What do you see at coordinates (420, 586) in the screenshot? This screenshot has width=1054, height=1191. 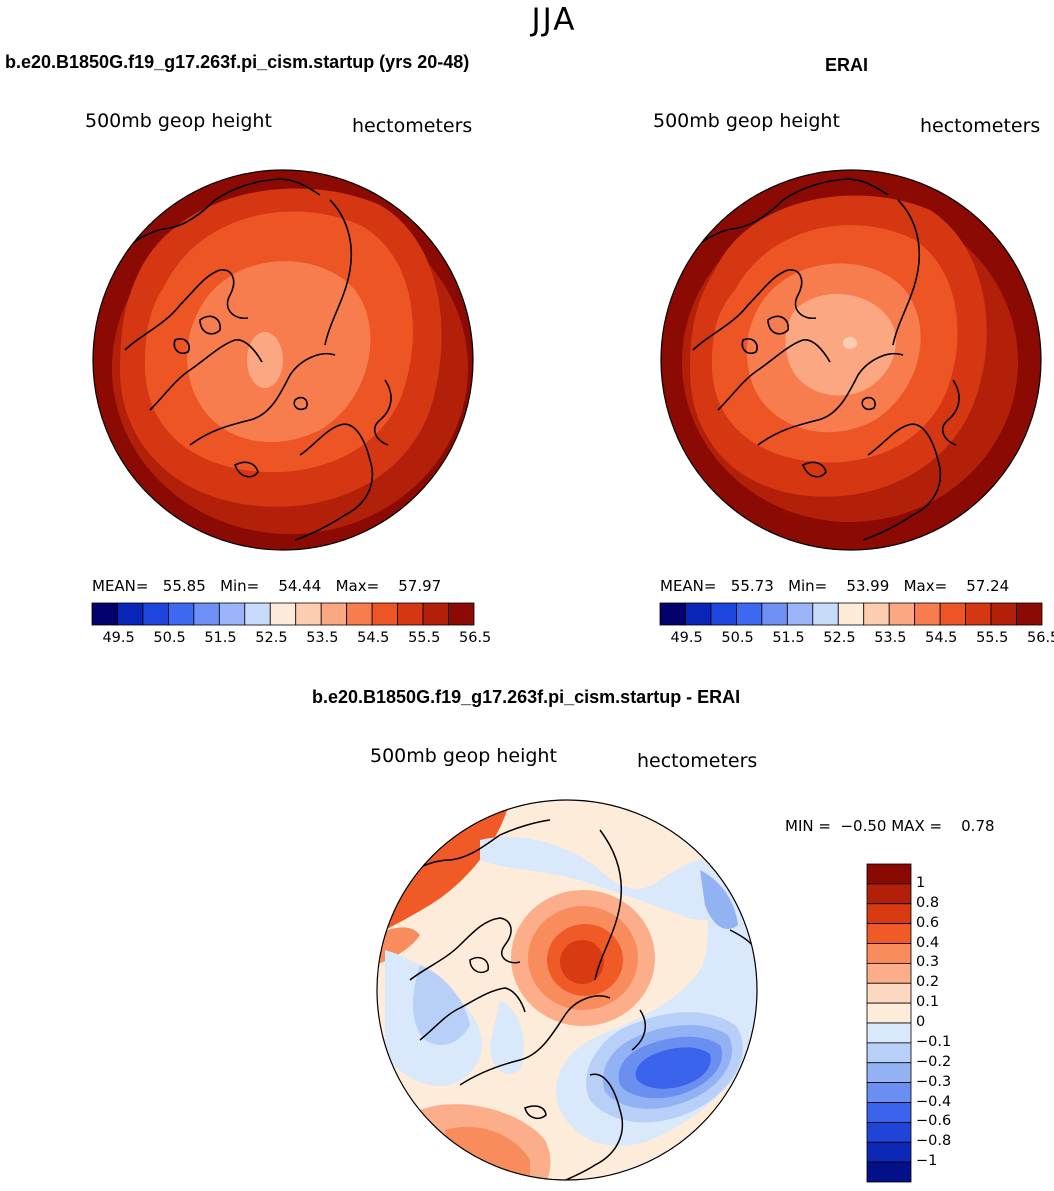 I see `model-max-value: 57.97` at bounding box center [420, 586].